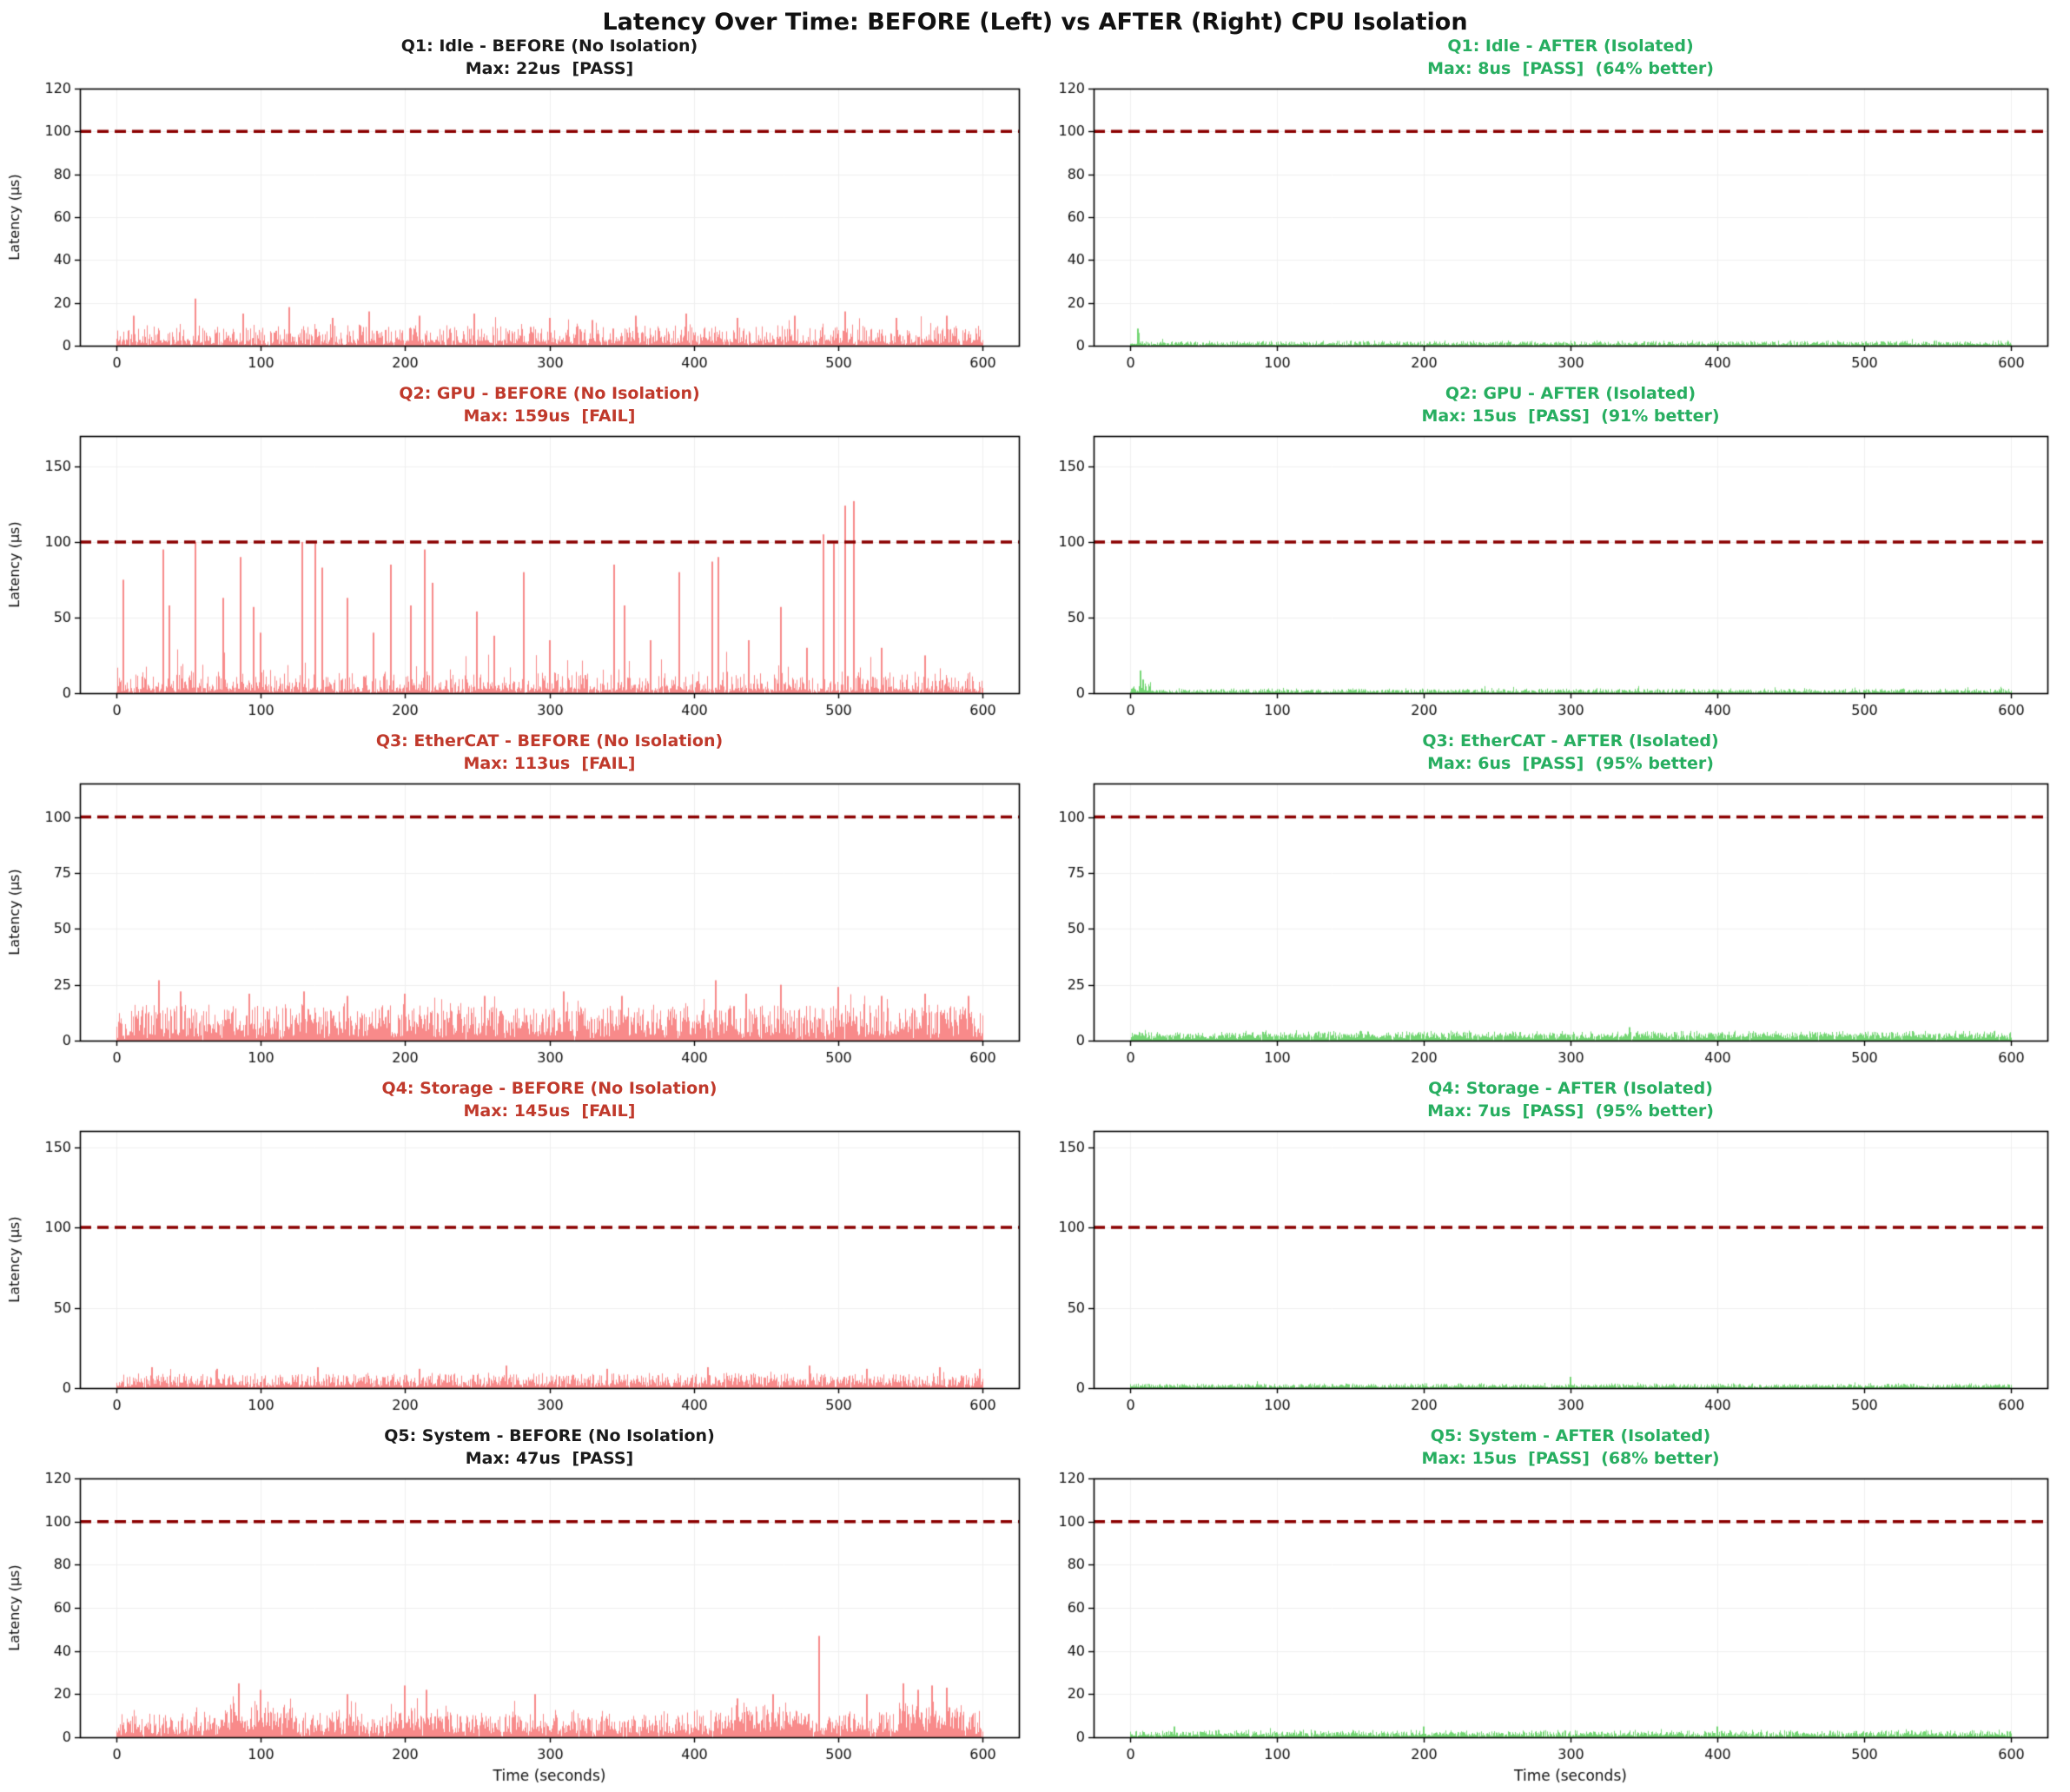  What do you see at coordinates (1570, 741) in the screenshot?
I see `subplot-title-line1: Q3: EtherCAT - AFTER (Isolated)` at bounding box center [1570, 741].